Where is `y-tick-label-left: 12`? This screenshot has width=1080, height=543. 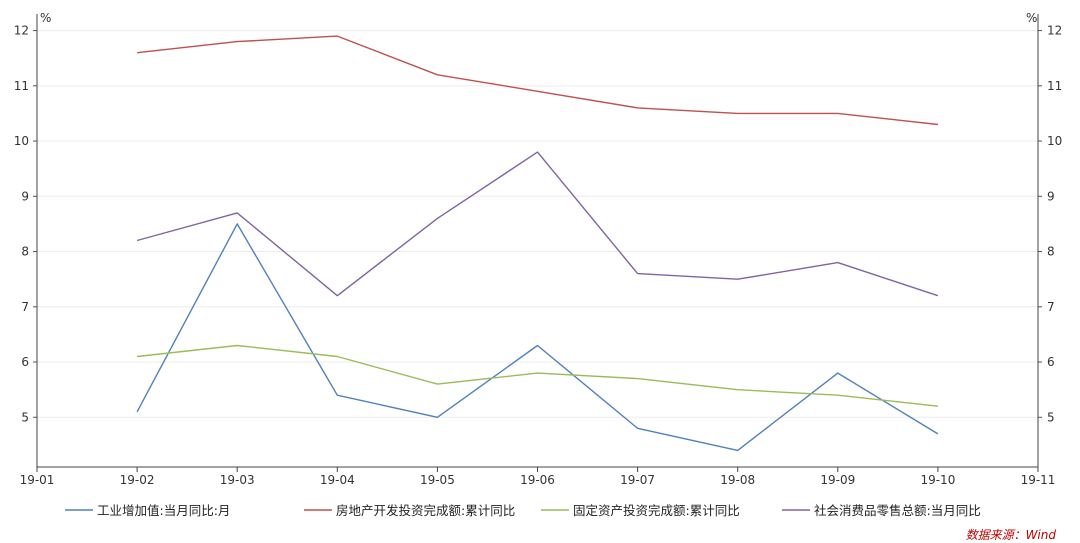 y-tick-label-left: 12 is located at coordinates (21, 31).